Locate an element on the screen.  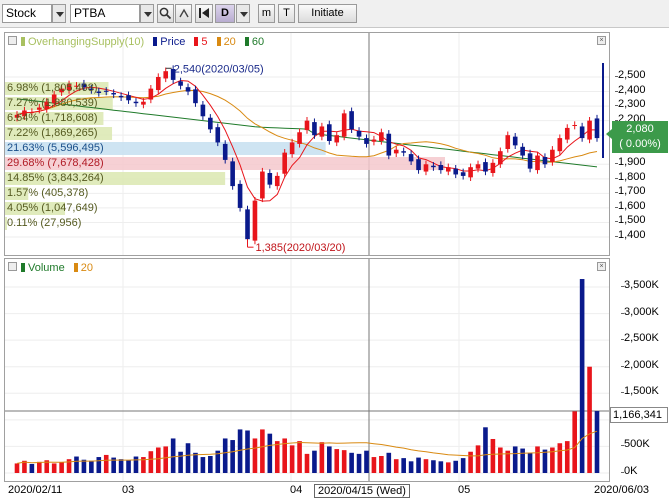
first-record-button is located at coordinates (204, 13).